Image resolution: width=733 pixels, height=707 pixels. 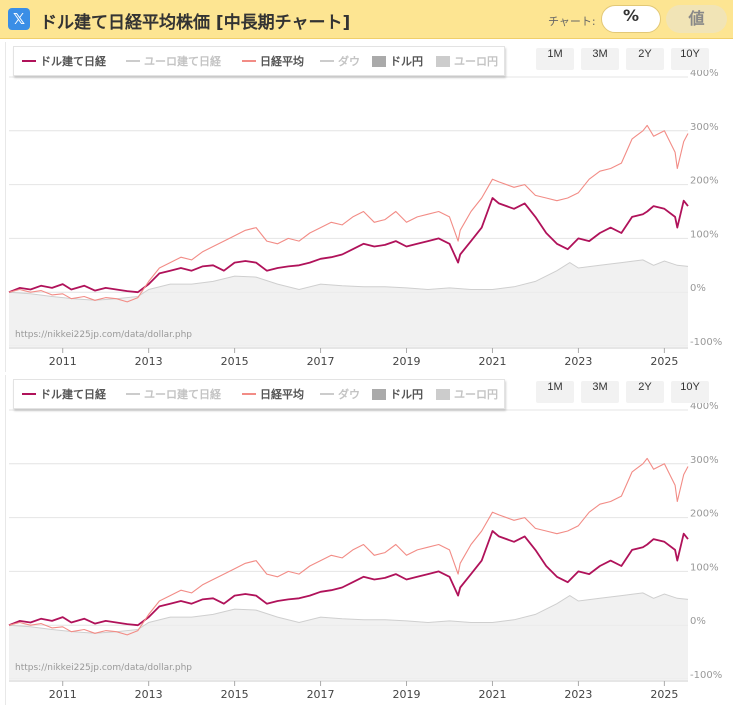 What do you see at coordinates (631, 19) in the screenshot?
I see `percent-mode-button: %` at bounding box center [631, 19].